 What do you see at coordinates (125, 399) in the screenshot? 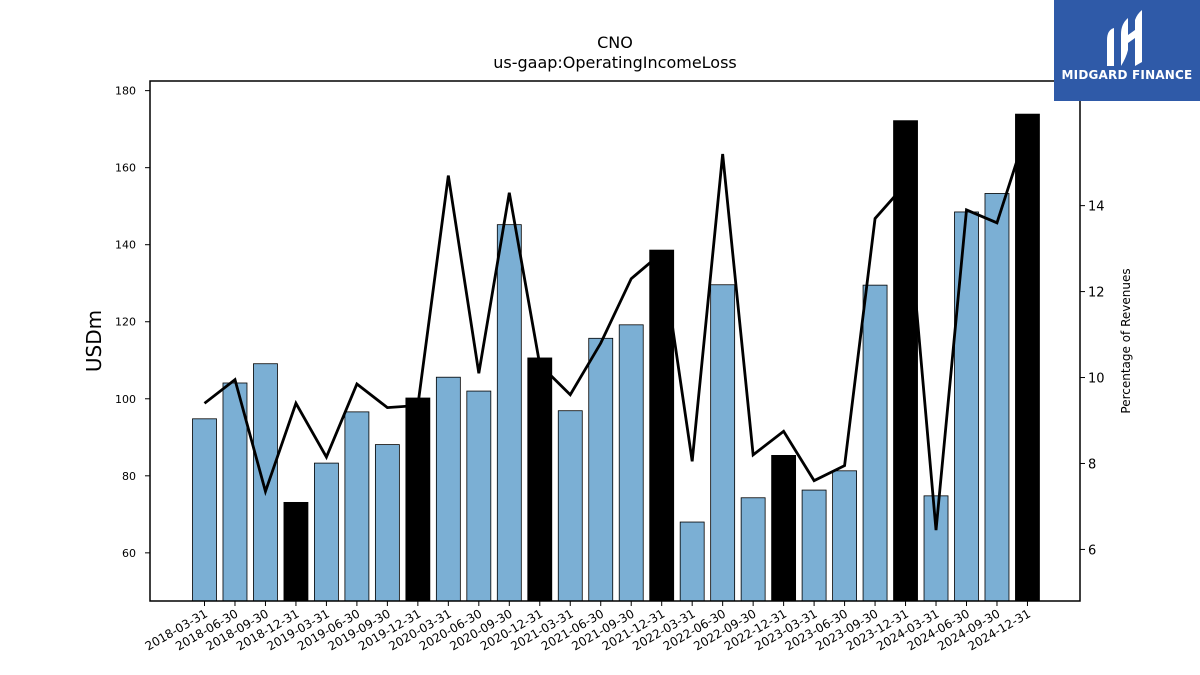
I see `y-tick-label: 100` at bounding box center [125, 399].